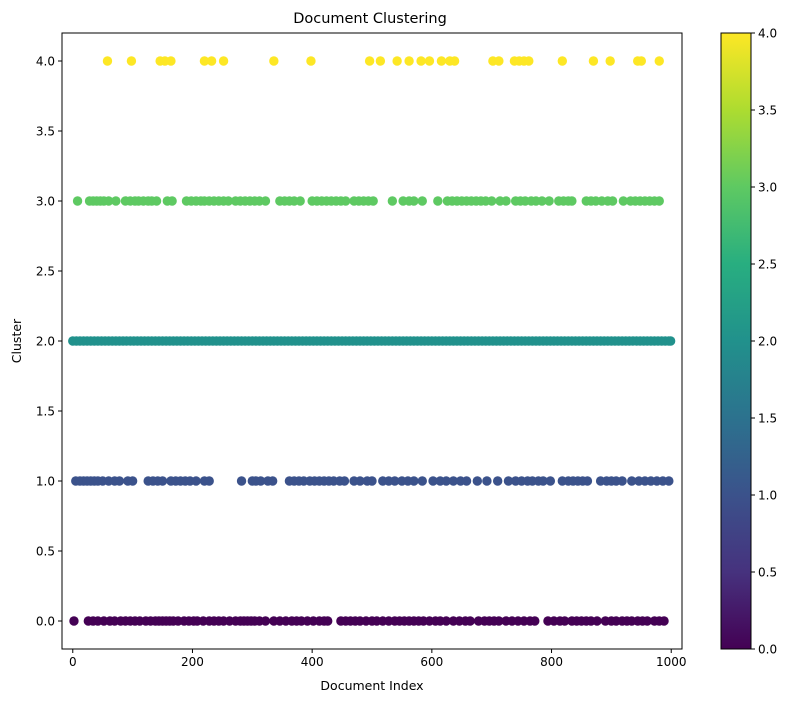 The width and height of the screenshot is (792, 701). What do you see at coordinates (767, 187) in the screenshot?
I see `colorbar-tick-label: 3.0` at bounding box center [767, 187].